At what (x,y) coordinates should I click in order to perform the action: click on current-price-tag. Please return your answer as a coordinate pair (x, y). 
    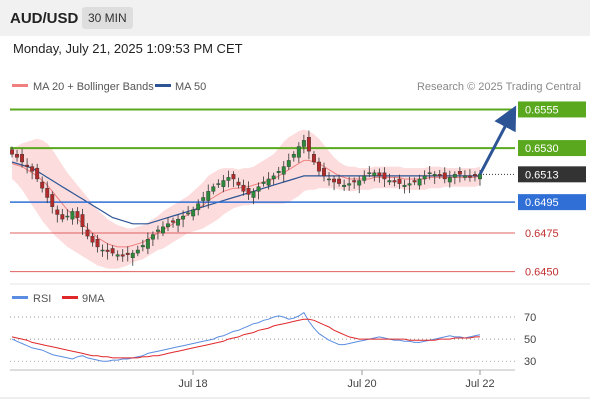
    Looking at the image, I should click on (552, 174).